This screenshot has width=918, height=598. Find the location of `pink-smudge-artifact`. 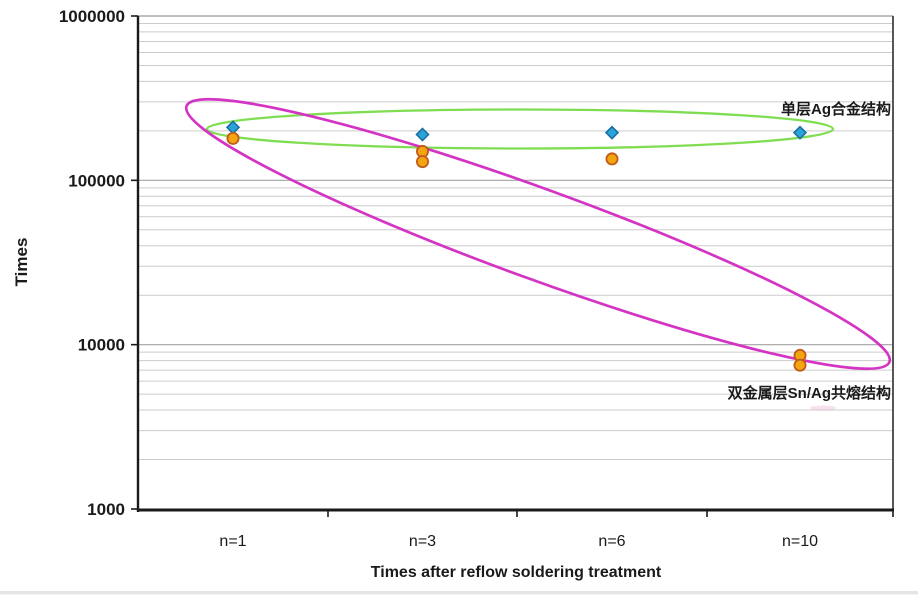

pink-smudge-artifact is located at coordinates (823, 408).